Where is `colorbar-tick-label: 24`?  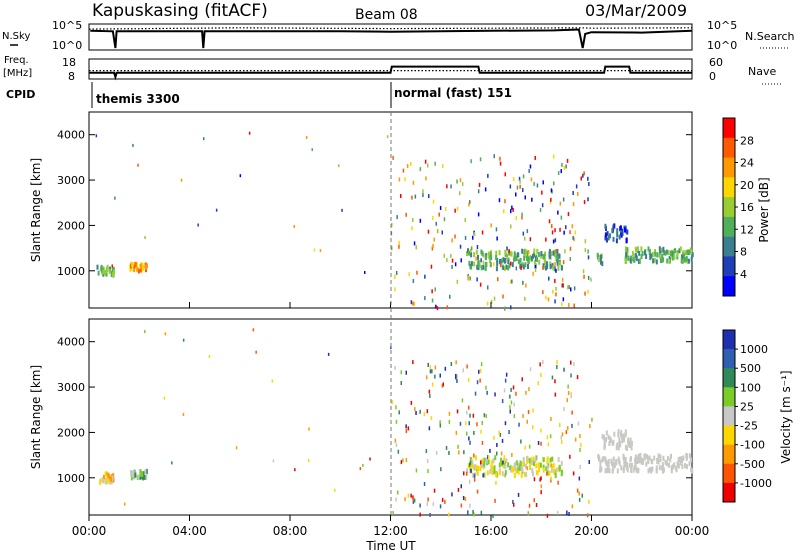
colorbar-tick-label: 24 is located at coordinates (747, 163).